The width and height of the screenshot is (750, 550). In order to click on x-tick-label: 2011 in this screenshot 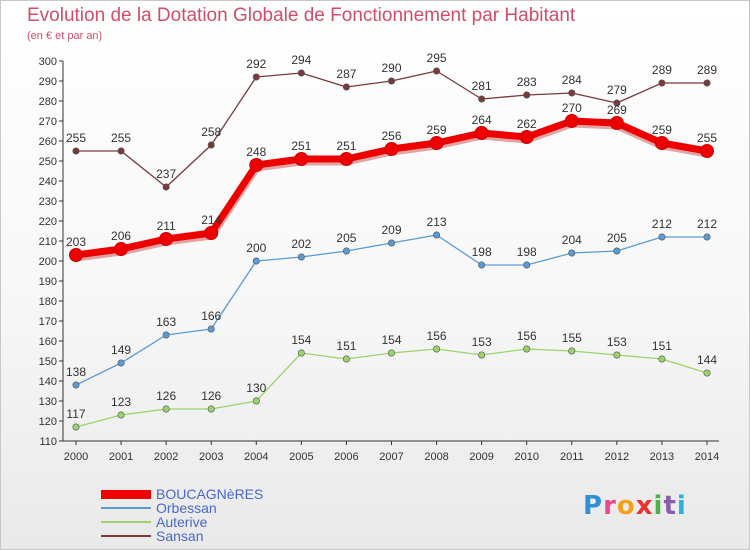, I will do `click(572, 457)`.